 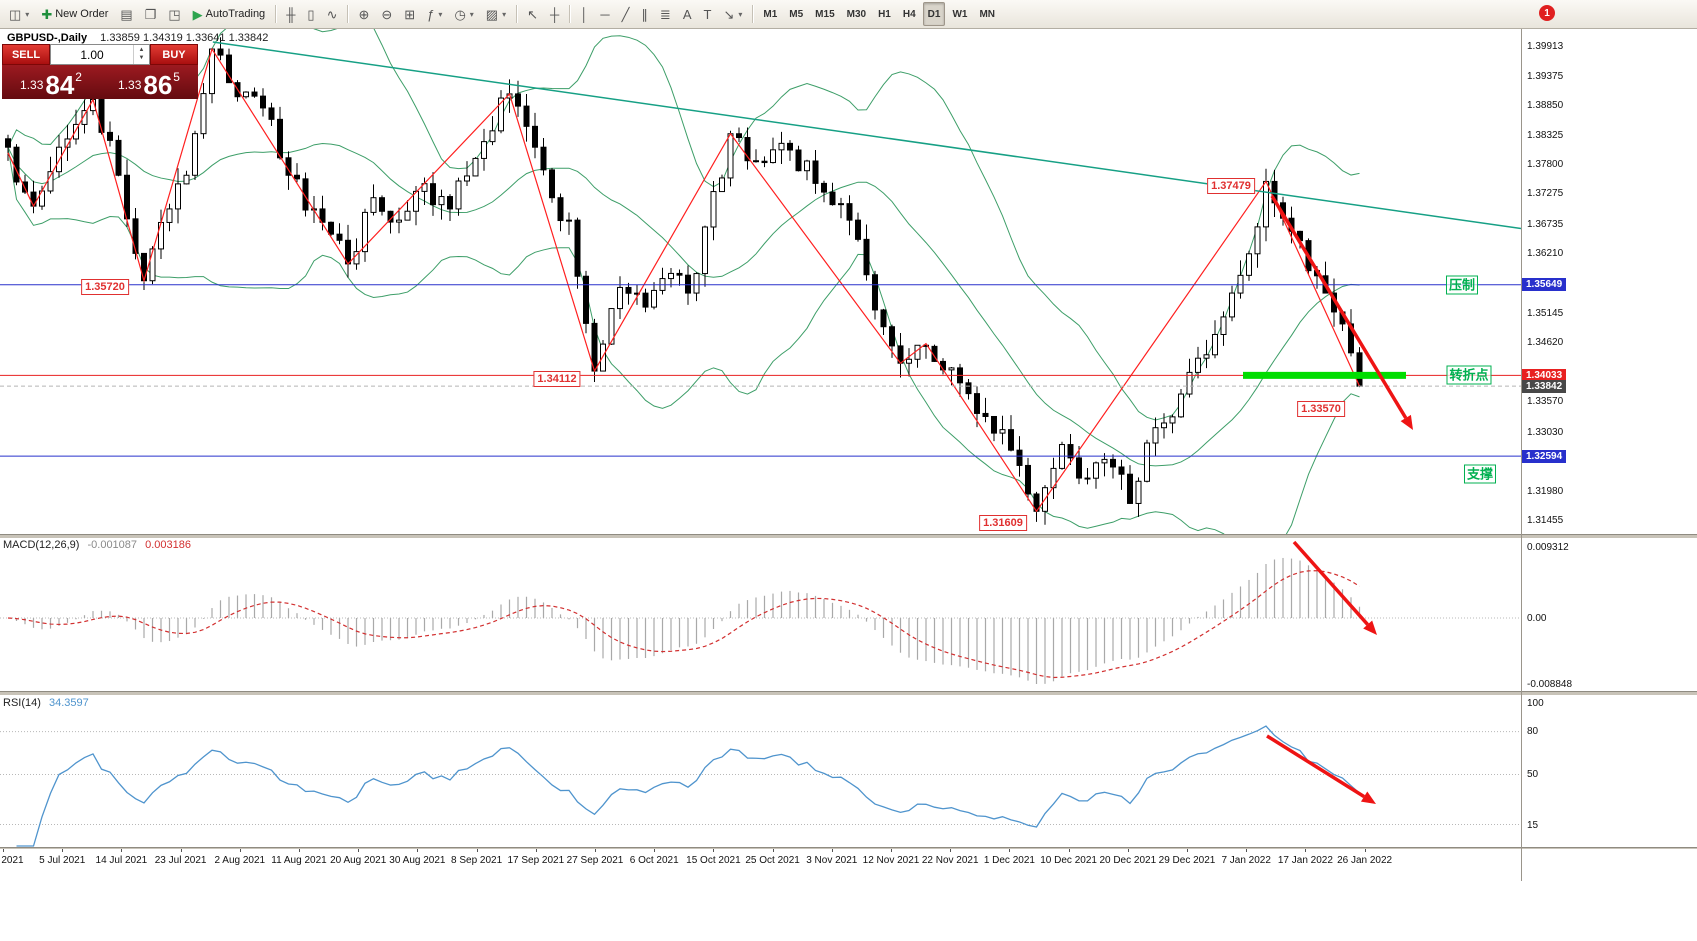 I want to click on candlestick-chart-button: ▯, so click(x=310, y=14).